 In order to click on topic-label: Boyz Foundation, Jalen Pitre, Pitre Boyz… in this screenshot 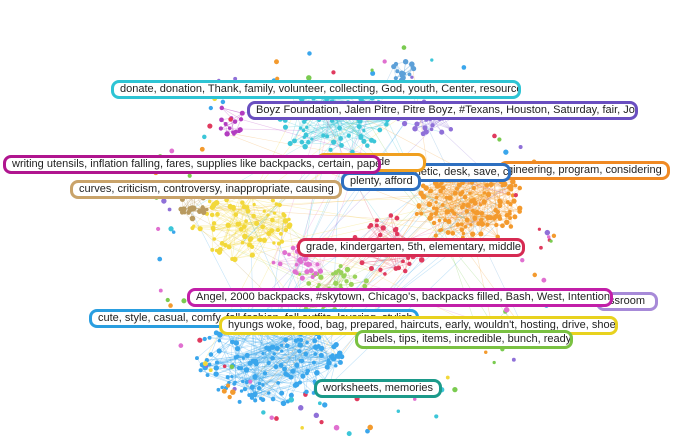, I will do `click(442, 110)`.